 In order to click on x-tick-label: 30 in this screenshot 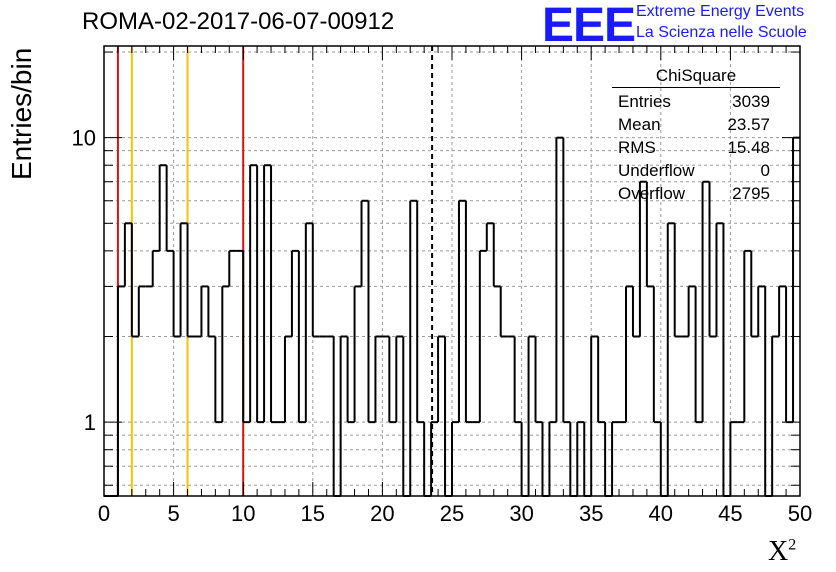, I will do `click(521, 513)`.